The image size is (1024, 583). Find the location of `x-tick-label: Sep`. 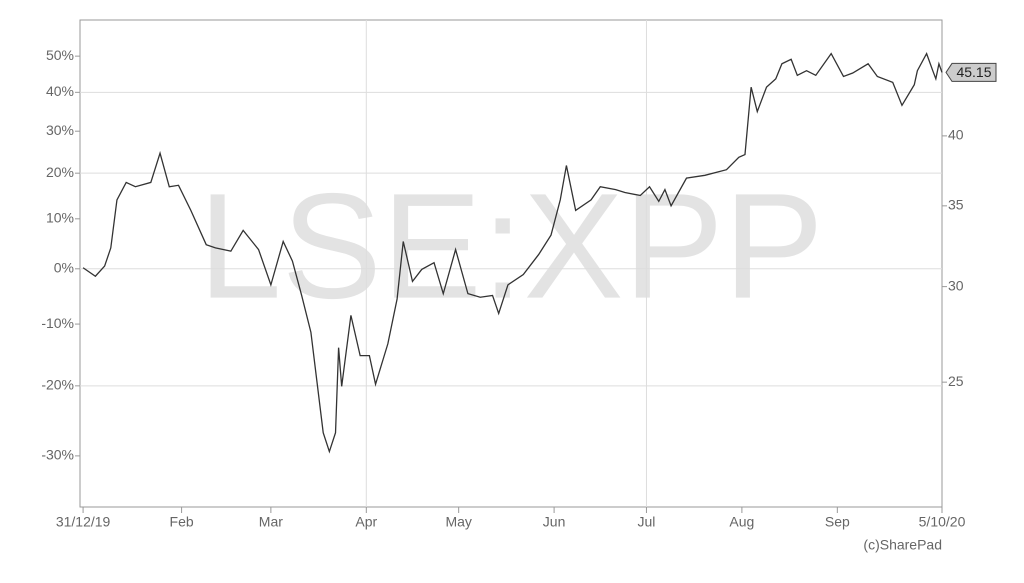

x-tick-label: Sep is located at coordinates (837, 522).